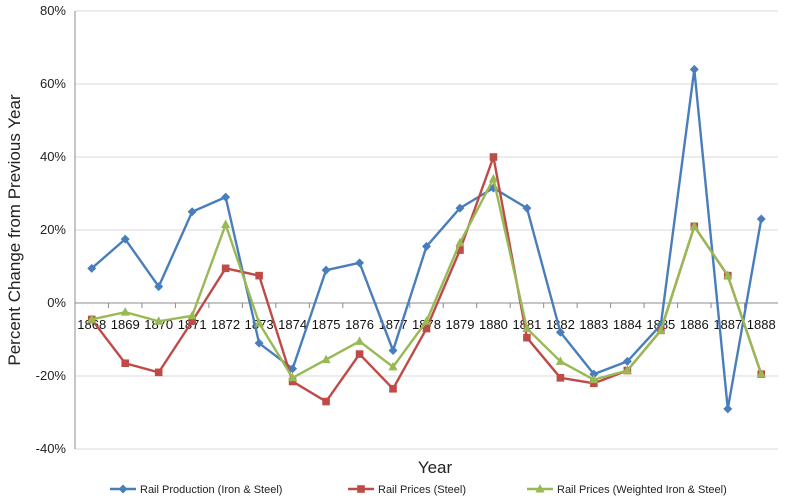  I want to click on x-tick-label: 1876, so click(359, 324).